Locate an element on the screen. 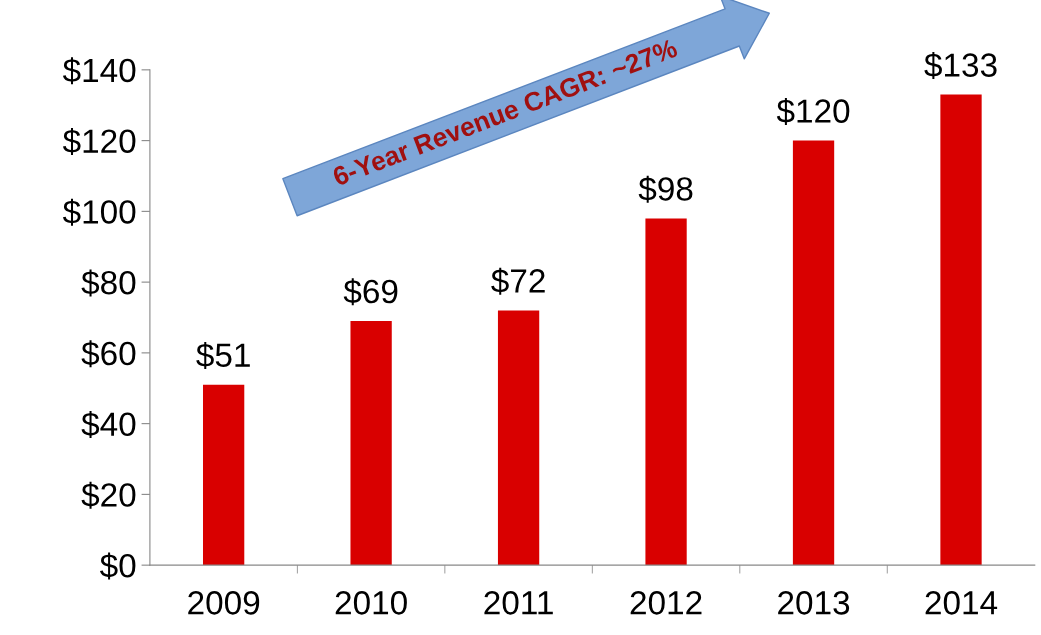  y-tick-label: $0 is located at coordinates (118, 566).